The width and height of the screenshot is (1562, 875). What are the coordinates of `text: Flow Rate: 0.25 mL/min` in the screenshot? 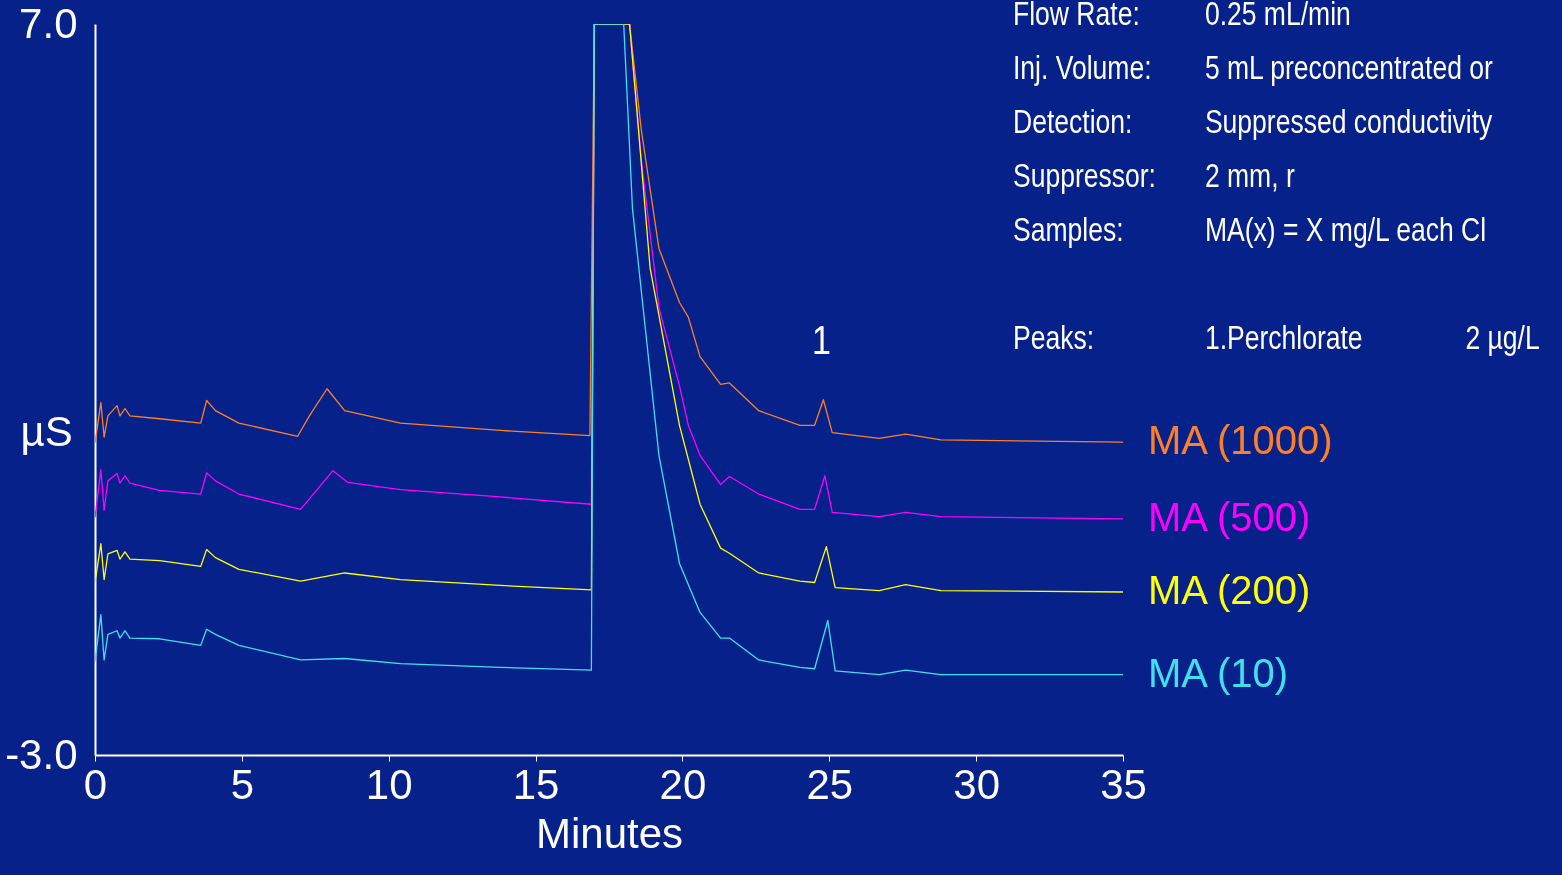 It's located at (1182, 16).